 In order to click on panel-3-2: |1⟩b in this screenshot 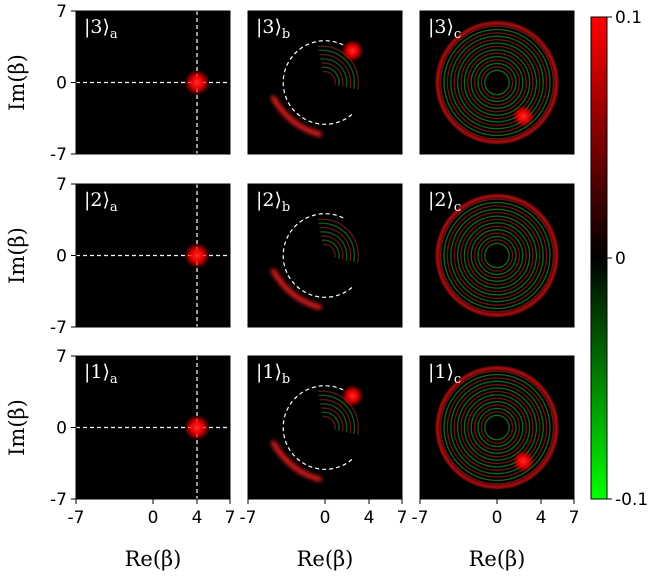, I will do `click(325, 427)`.